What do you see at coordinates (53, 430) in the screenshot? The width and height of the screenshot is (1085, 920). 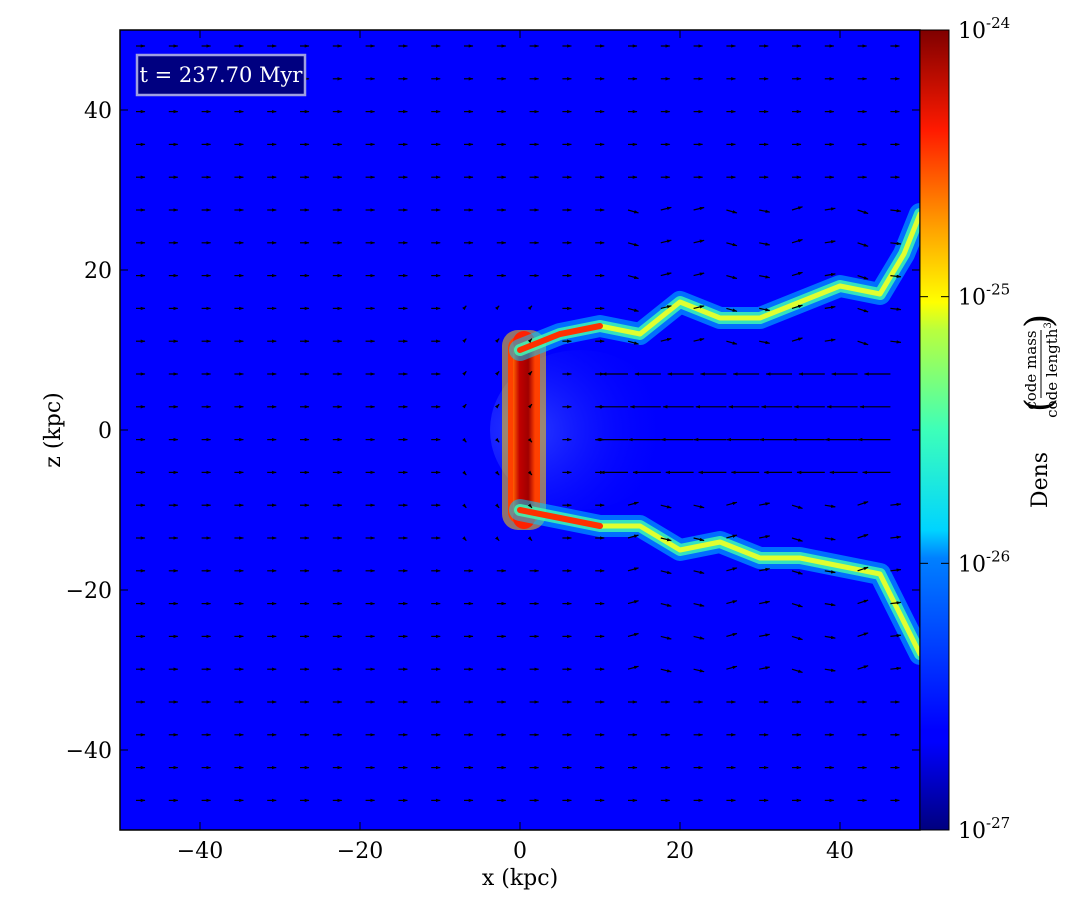 I see `y-axis-label: z (kpc)` at bounding box center [53, 430].